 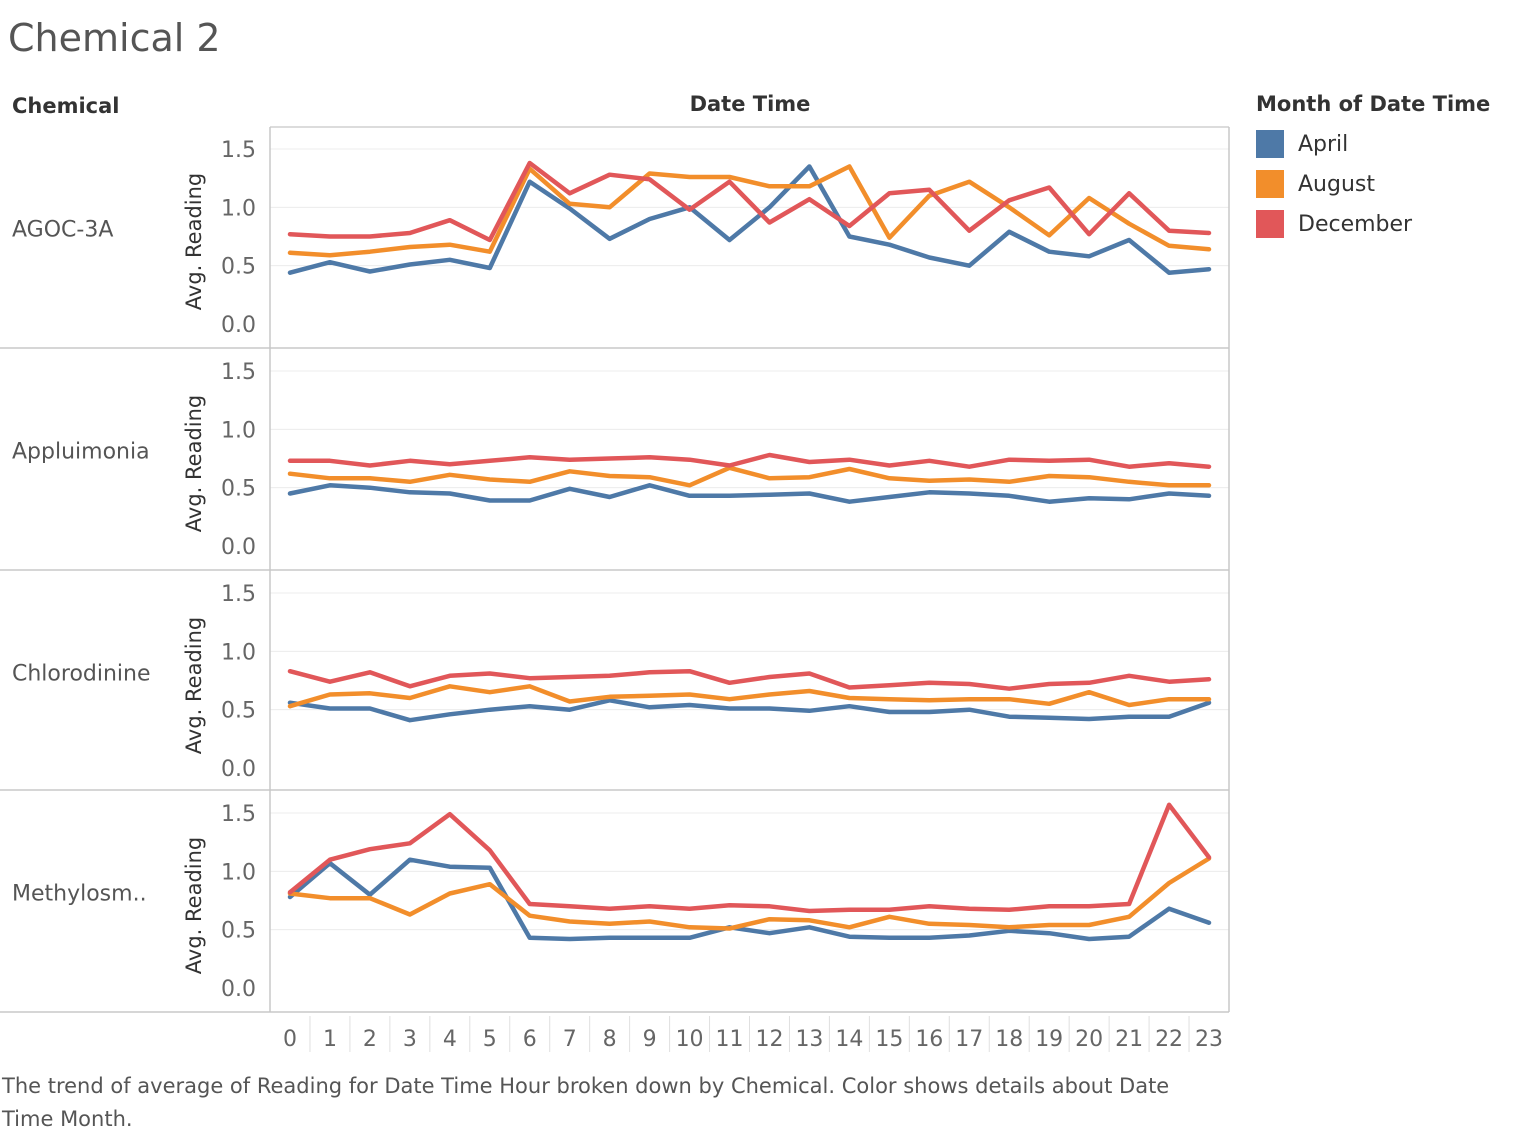 I want to click on series-line-methylosm-december, so click(x=749, y=858).